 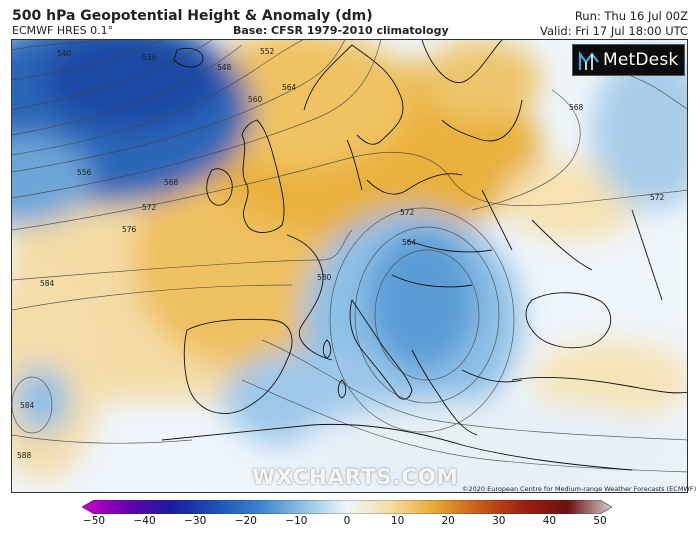 I want to click on anomaly-colorbar, so click(x=347, y=507).